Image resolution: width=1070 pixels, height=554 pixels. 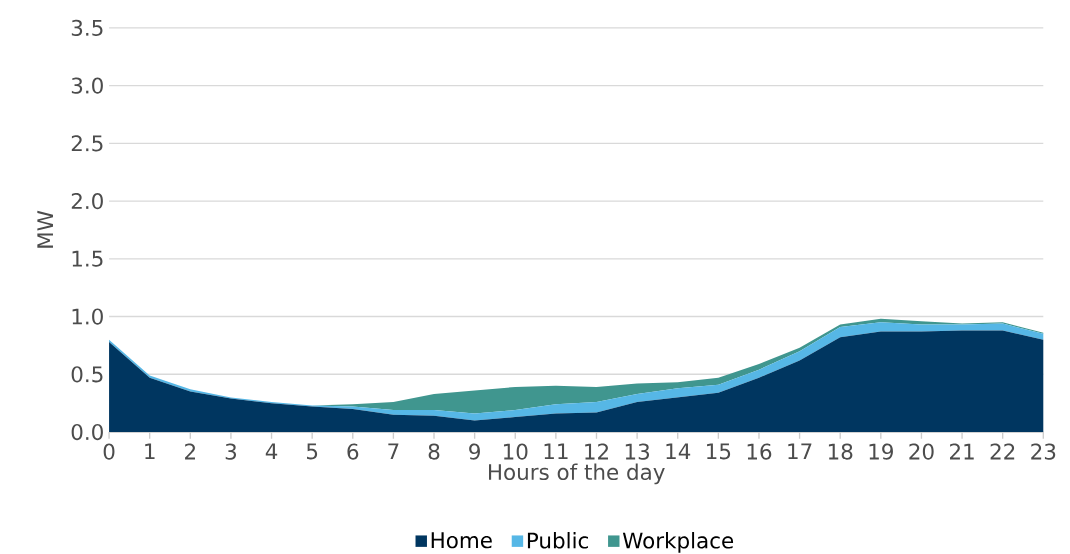 What do you see at coordinates (881, 451) in the screenshot?
I see `x-tick-label: 19` at bounding box center [881, 451].